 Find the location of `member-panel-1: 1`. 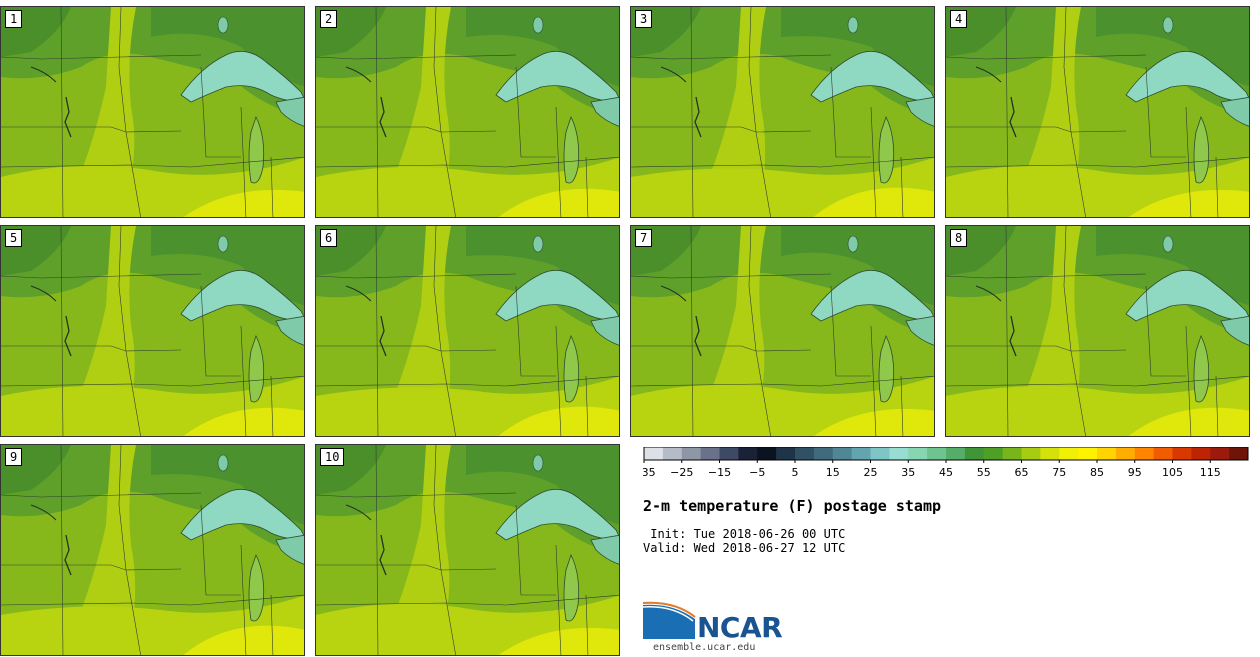

member-panel-1: 1 is located at coordinates (152, 112).